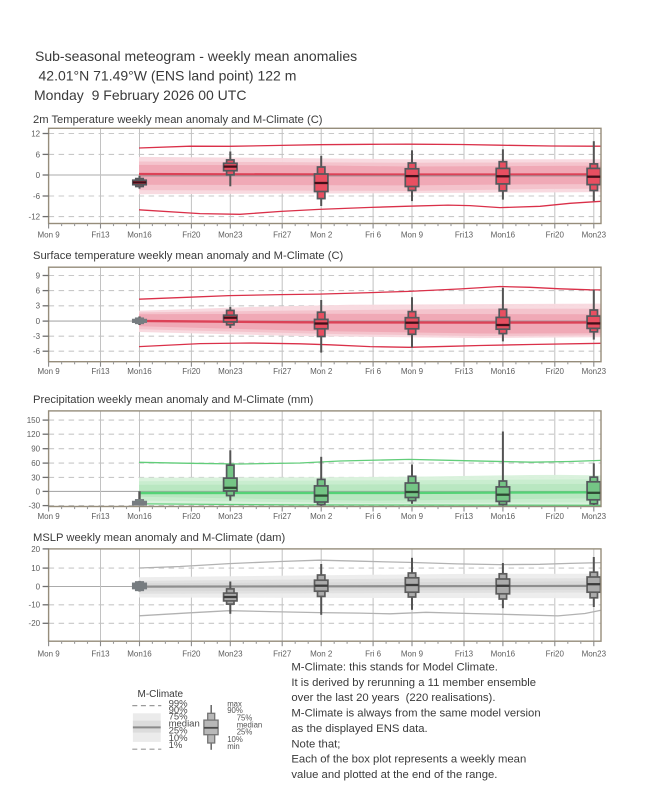  What do you see at coordinates (35, 568) in the screenshot?
I see `svg-text: 10` at bounding box center [35, 568].